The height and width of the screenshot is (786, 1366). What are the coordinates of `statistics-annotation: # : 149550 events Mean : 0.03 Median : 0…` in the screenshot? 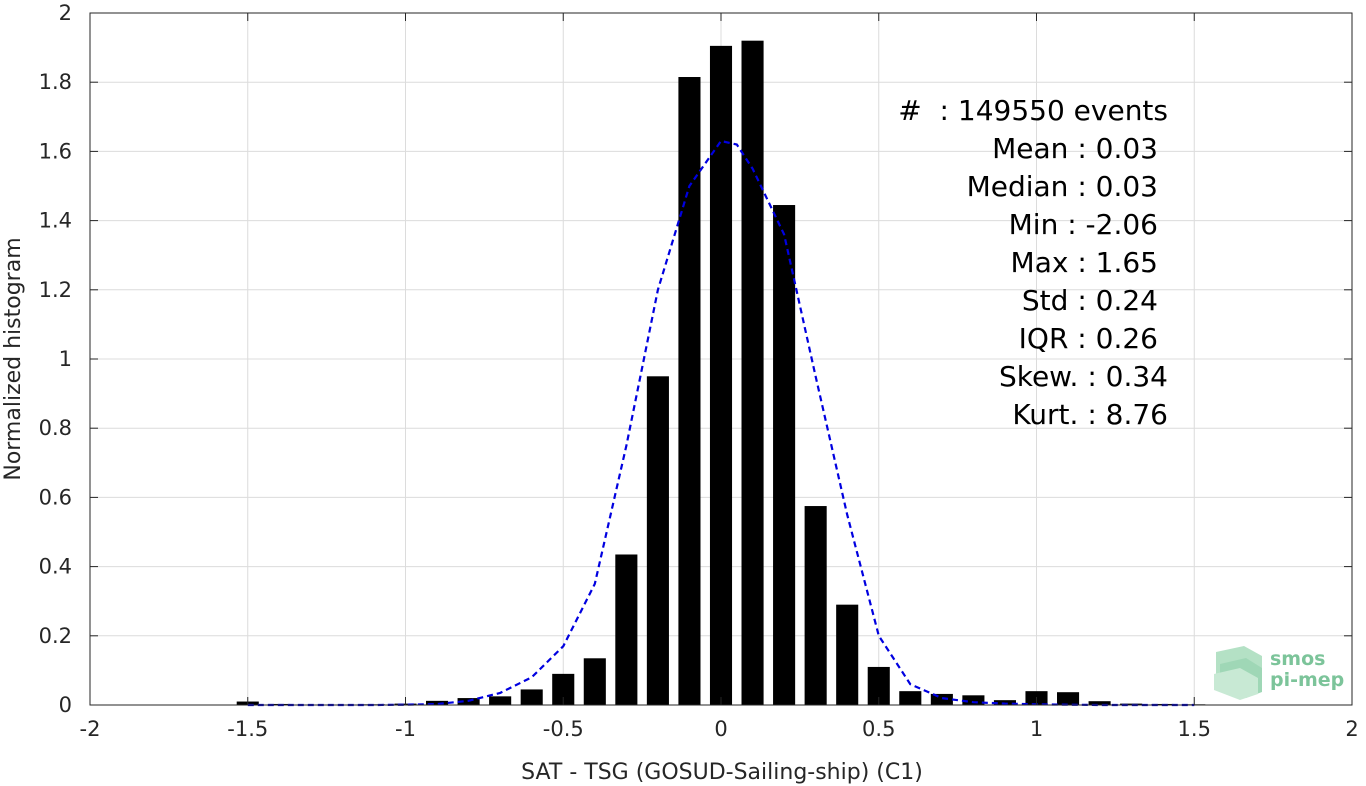 It's located at (1033, 262).